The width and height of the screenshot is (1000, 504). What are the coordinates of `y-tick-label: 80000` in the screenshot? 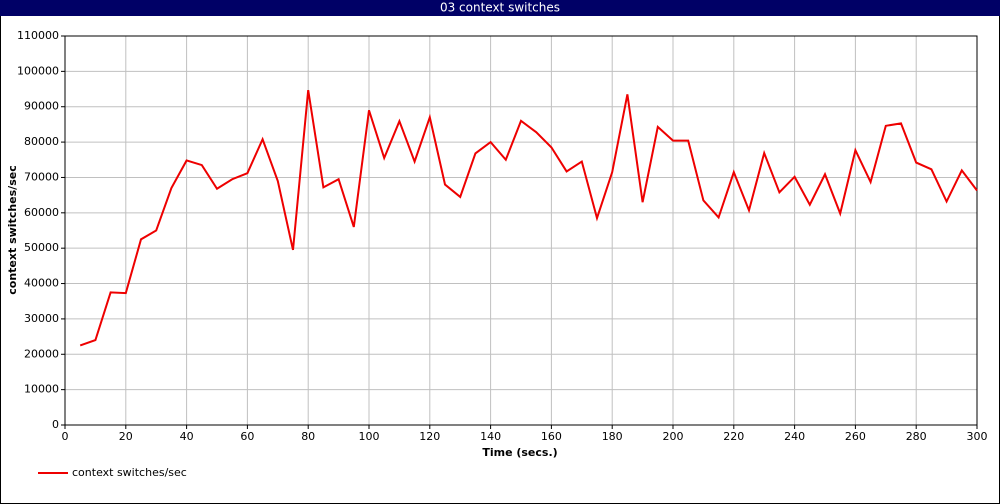 It's located at (41, 141).